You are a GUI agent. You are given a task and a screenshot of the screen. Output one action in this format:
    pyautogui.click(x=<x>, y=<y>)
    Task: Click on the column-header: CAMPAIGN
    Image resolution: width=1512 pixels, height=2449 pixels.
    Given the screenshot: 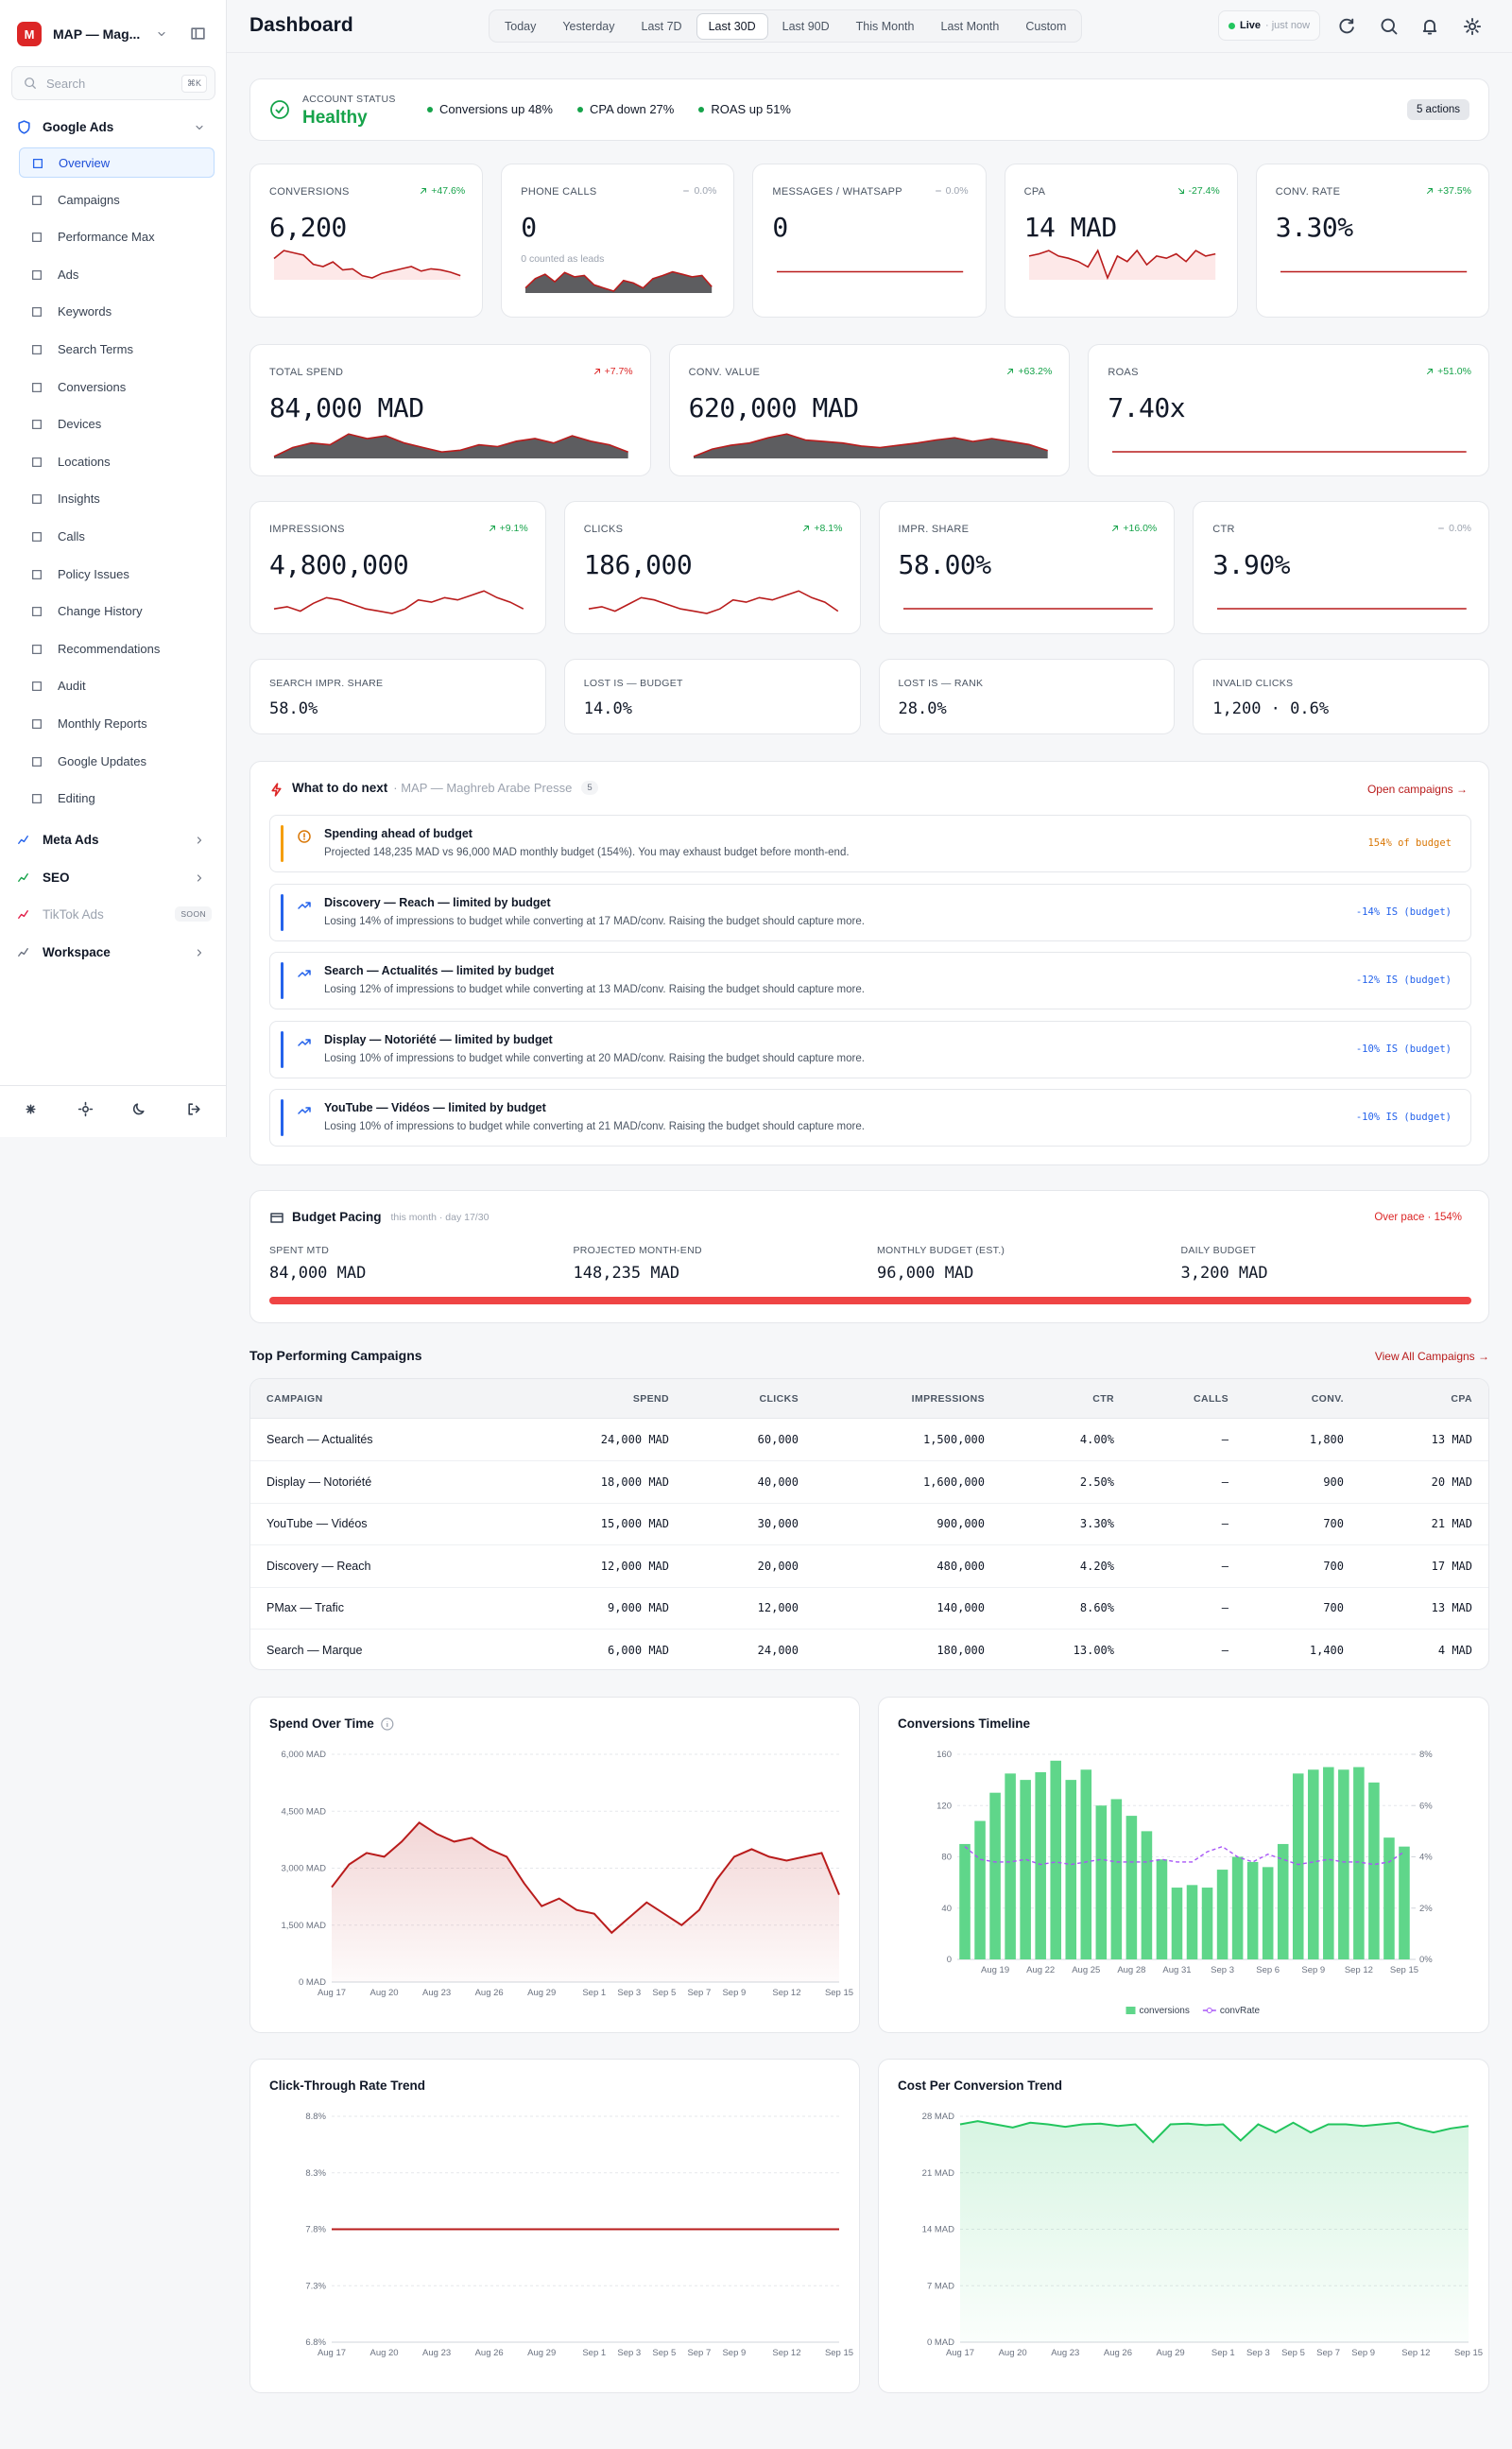 What is the action you would take?
    pyautogui.click(x=294, y=1398)
    